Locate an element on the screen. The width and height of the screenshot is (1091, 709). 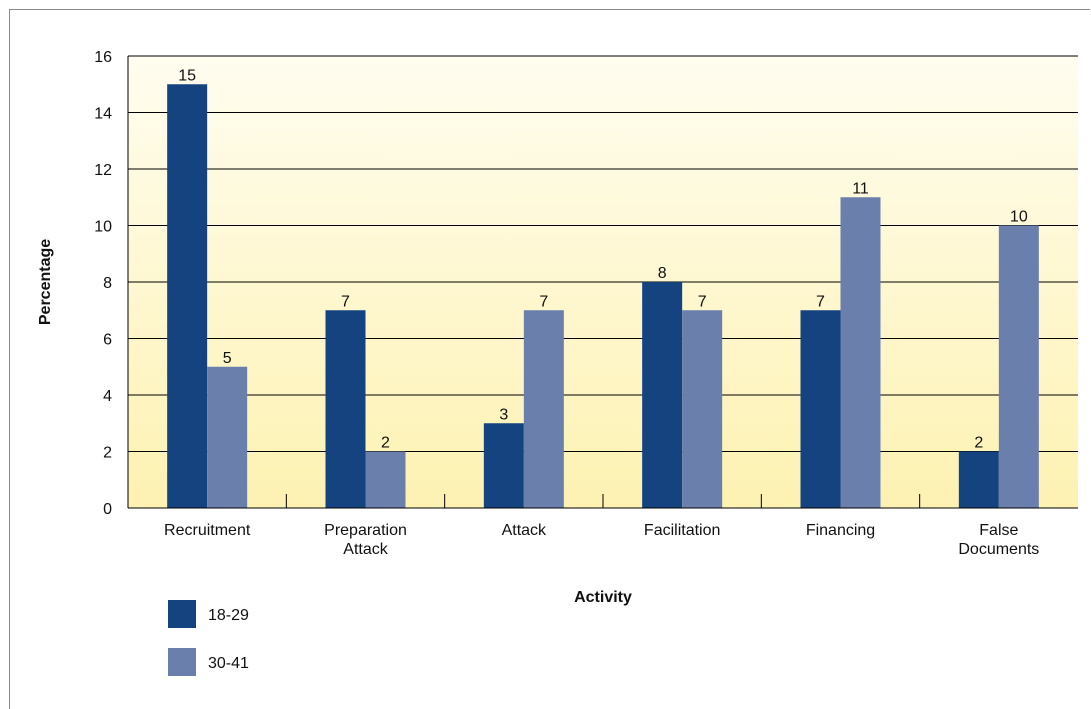
y-axis-title: Percentage is located at coordinates (45, 282).